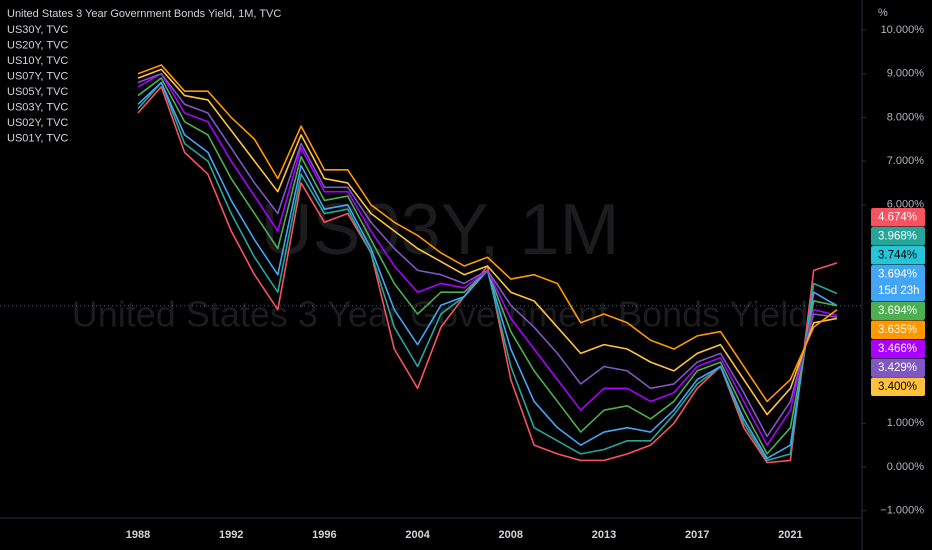  Describe the element at coordinates (903, 30) in the screenshot. I see `y-tick-label: 10.000%` at that location.